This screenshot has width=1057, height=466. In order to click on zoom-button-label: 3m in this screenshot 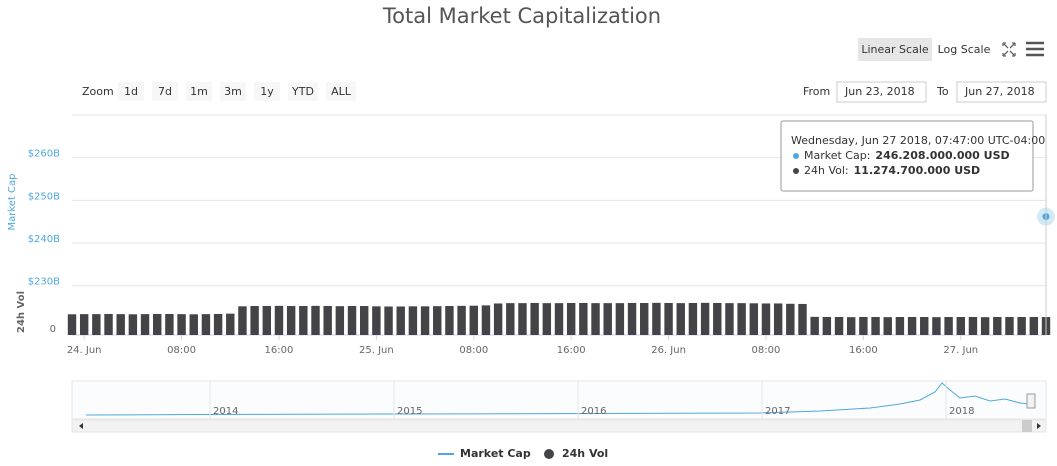, I will do `click(233, 91)`.